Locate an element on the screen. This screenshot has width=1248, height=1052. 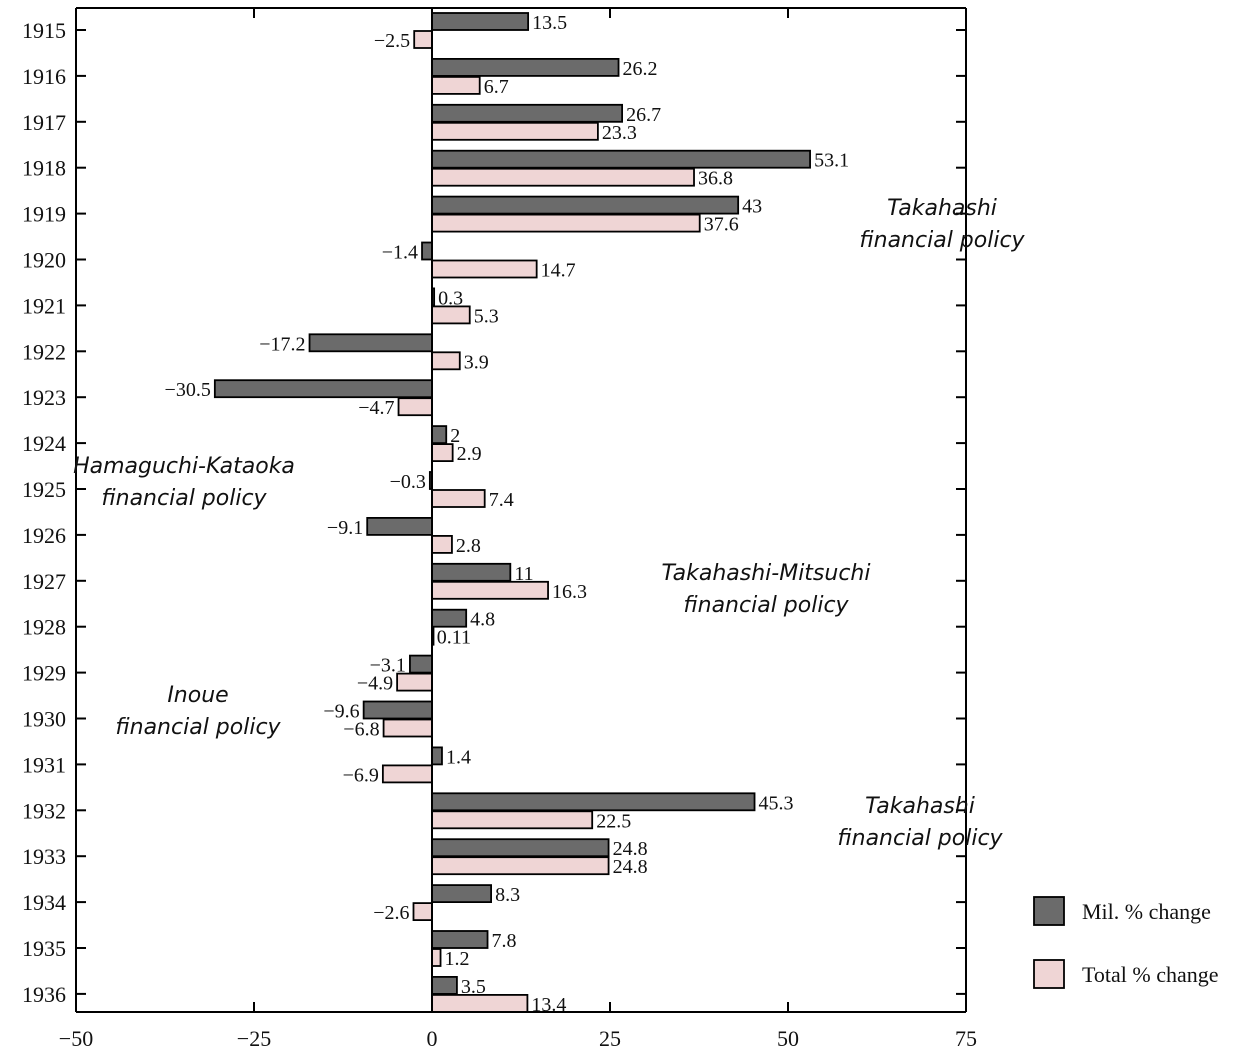
y-tick-label: 1935 is located at coordinates (44, 948).